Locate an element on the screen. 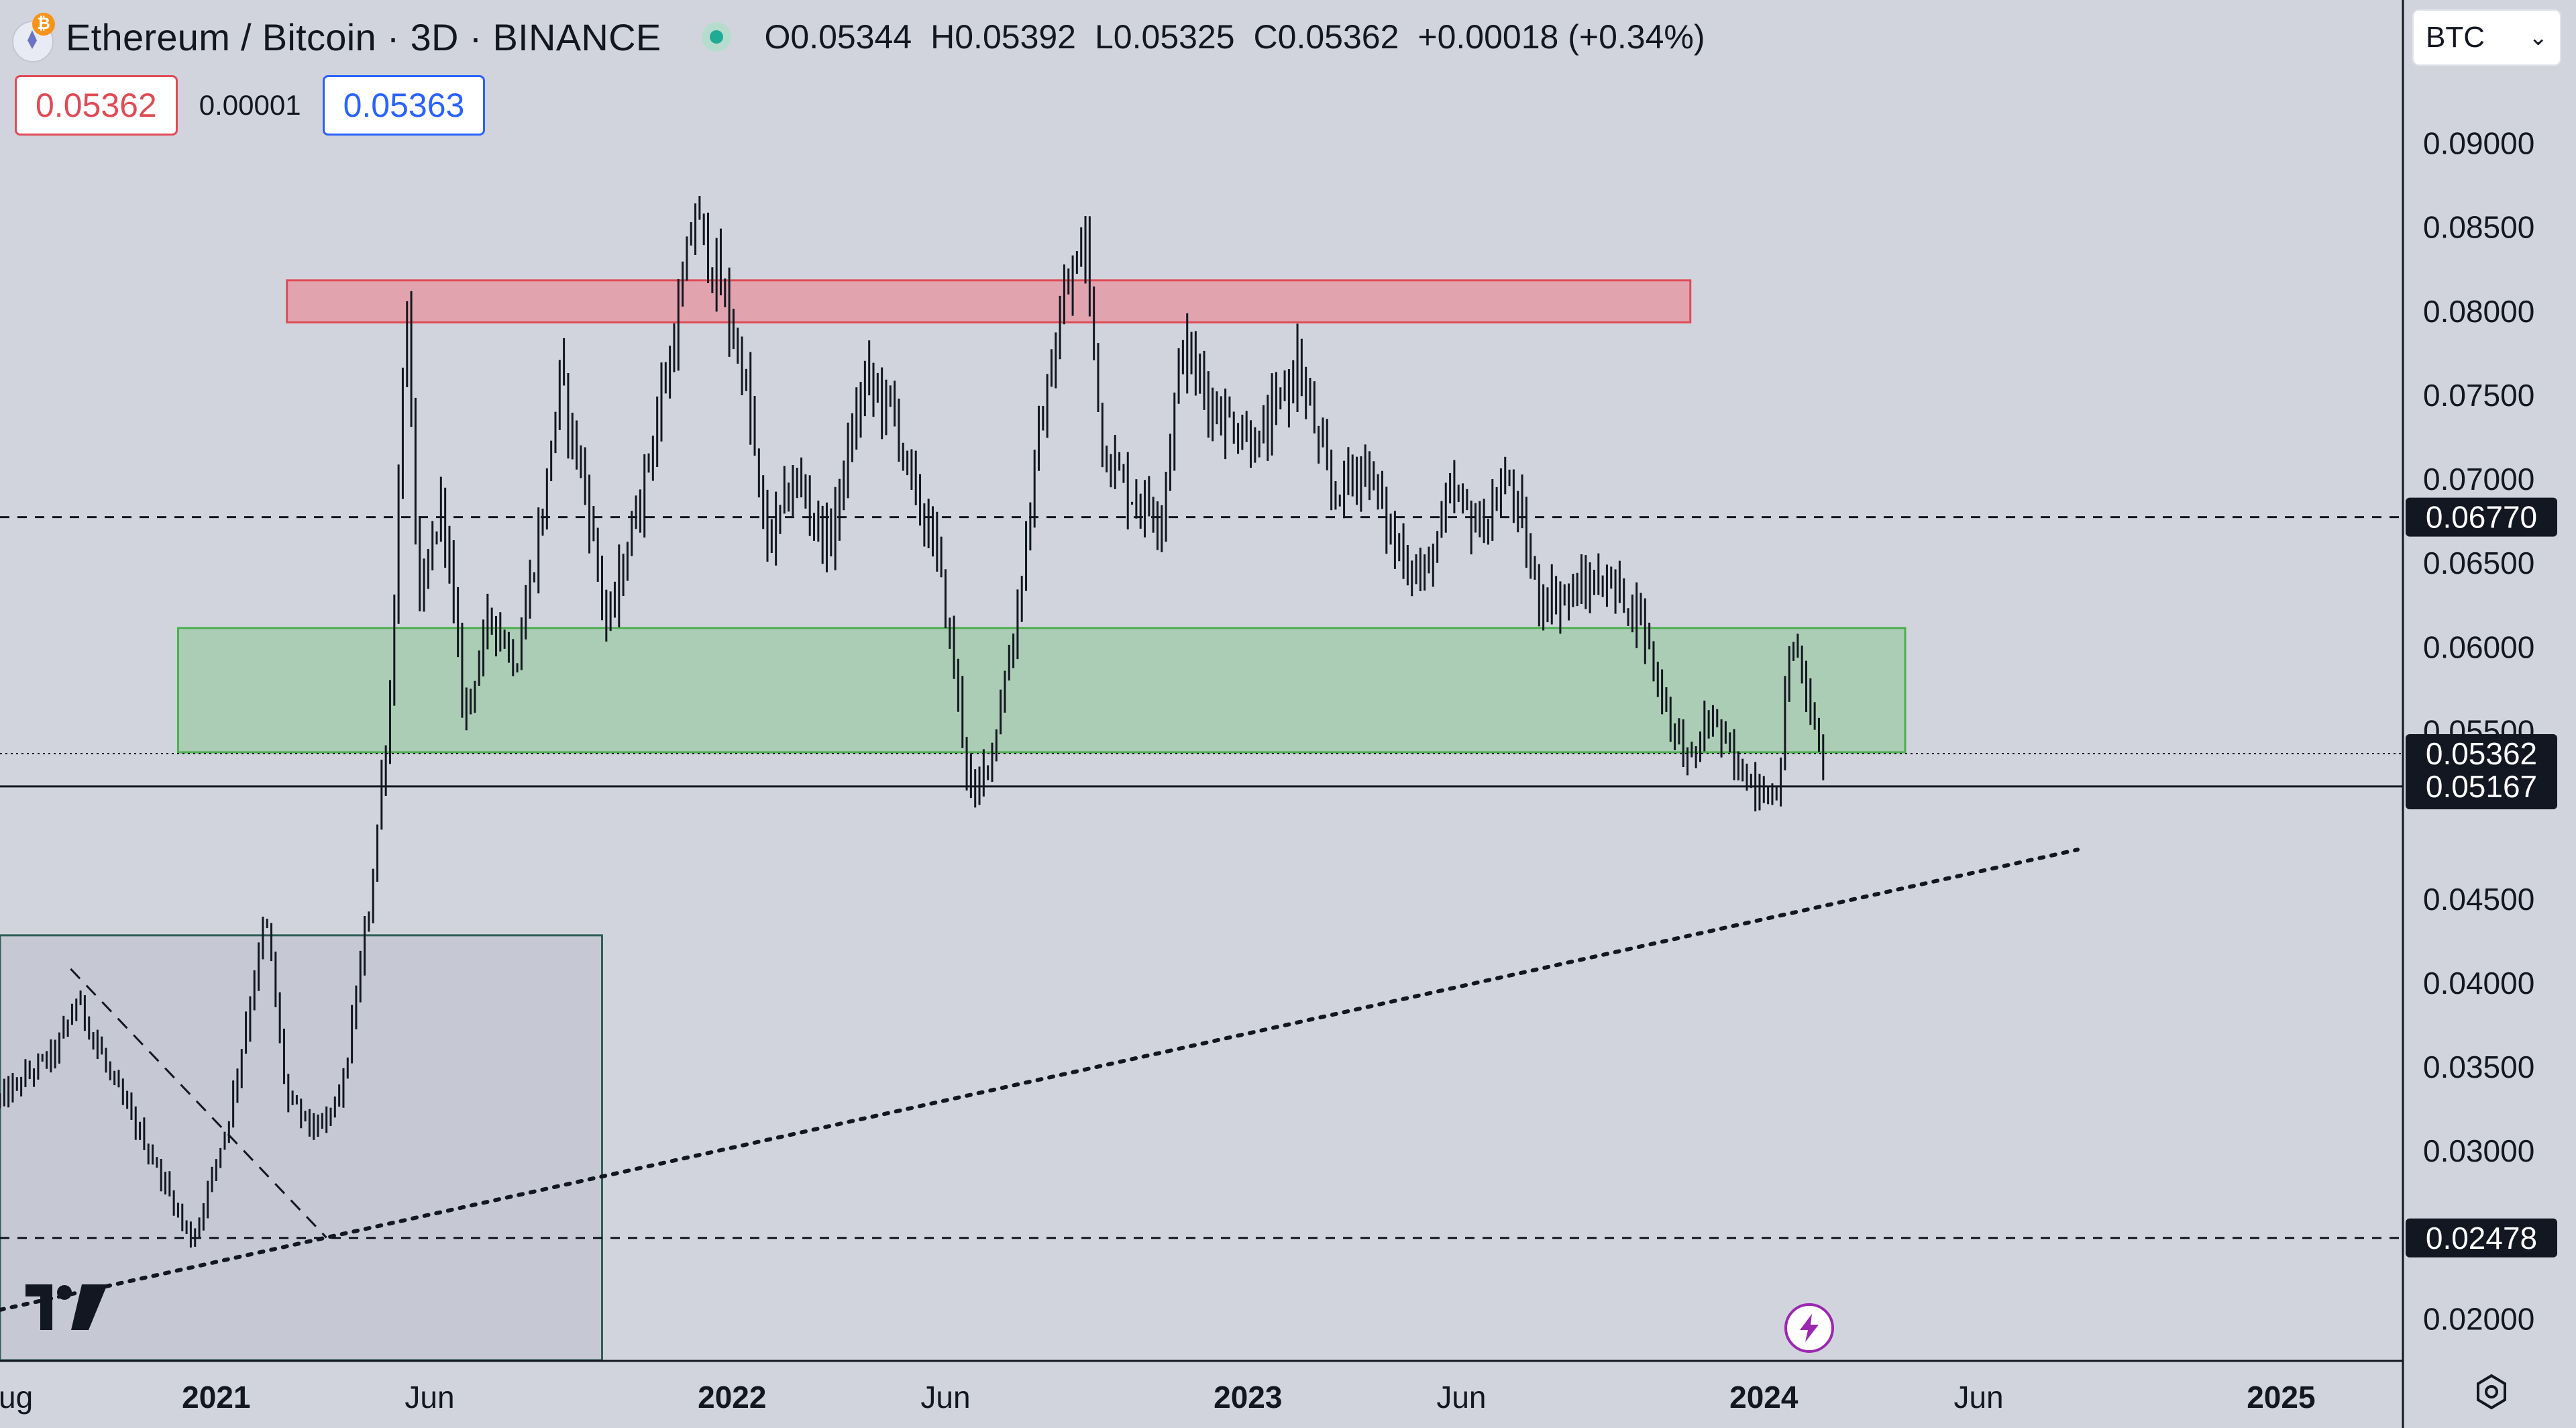  y-tick-label: 0.06500 is located at coordinates (2478, 563).